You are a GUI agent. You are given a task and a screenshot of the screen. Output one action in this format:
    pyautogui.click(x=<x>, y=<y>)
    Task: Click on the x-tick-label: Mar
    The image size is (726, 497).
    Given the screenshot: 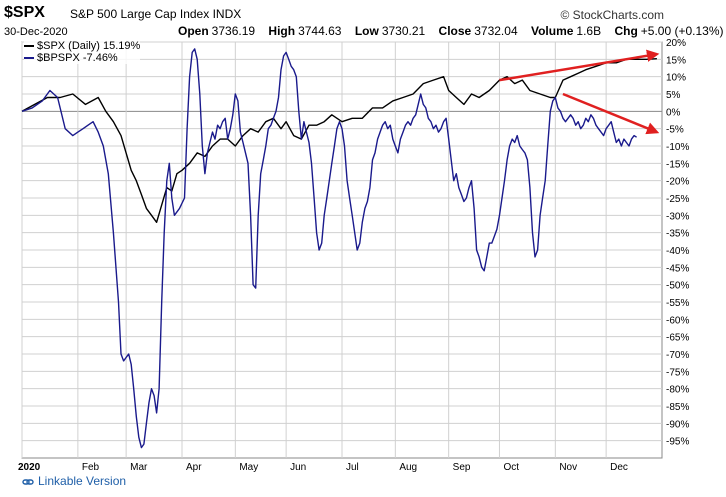 What is the action you would take?
    pyautogui.click(x=139, y=467)
    